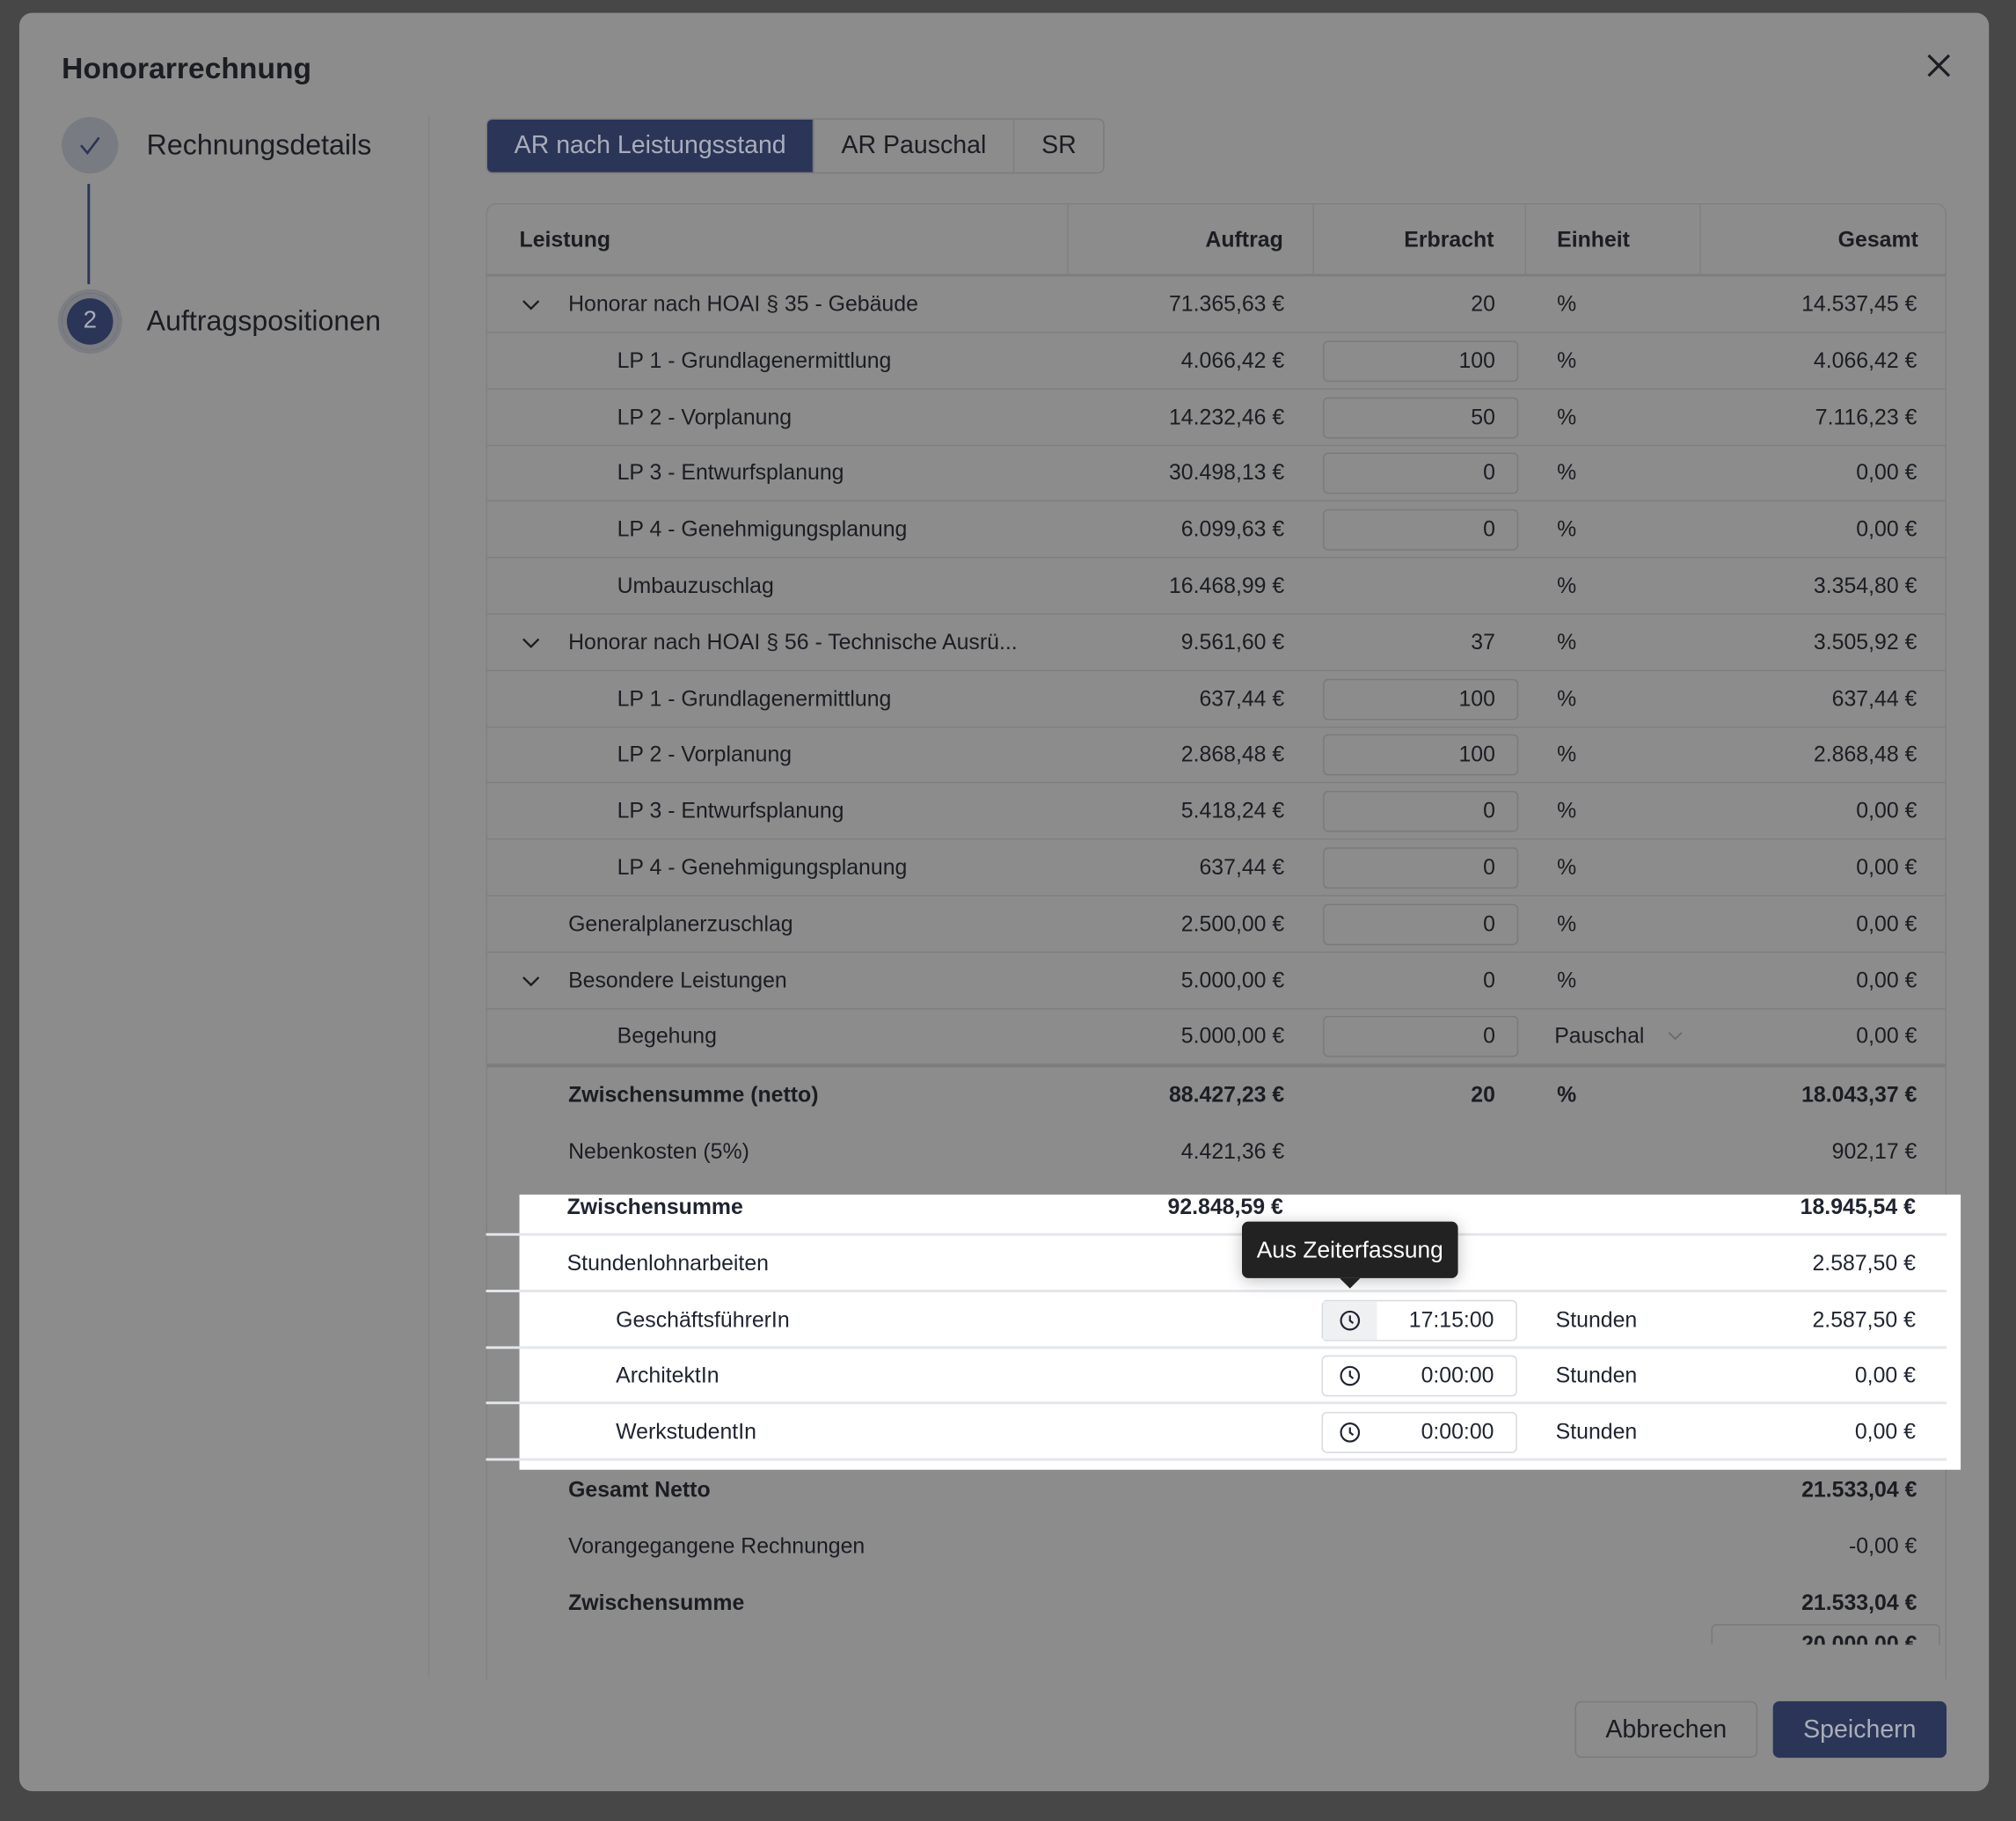 The width and height of the screenshot is (2016, 1821). What do you see at coordinates (1216, 981) in the screenshot?
I see `table-row: Besondere Leistungen 5.000,00 € 0% 0,00 €` at bounding box center [1216, 981].